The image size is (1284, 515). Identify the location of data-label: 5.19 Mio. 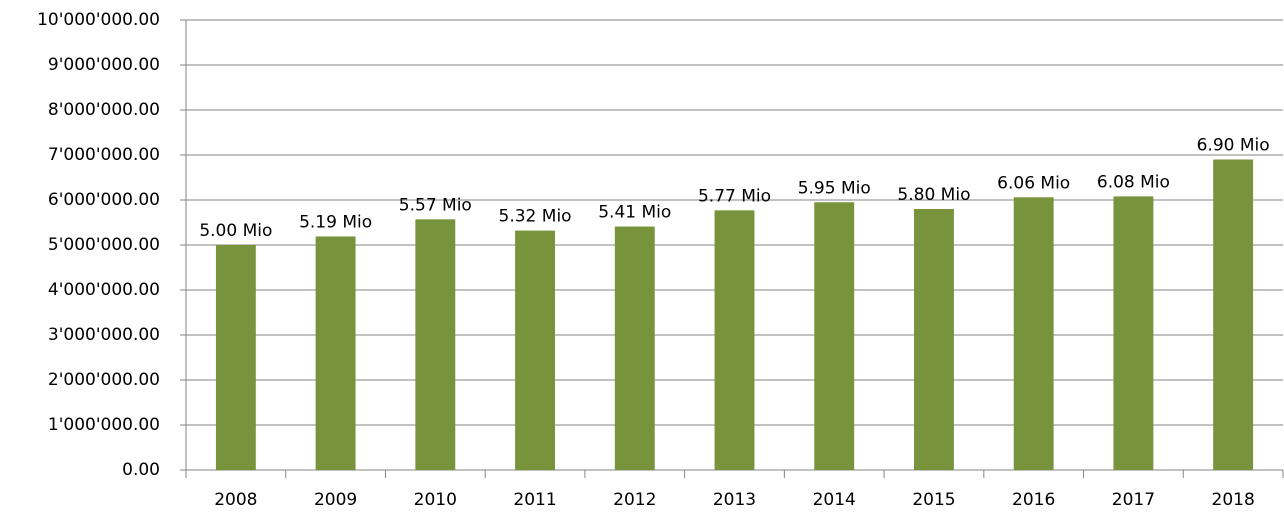
(335, 222).